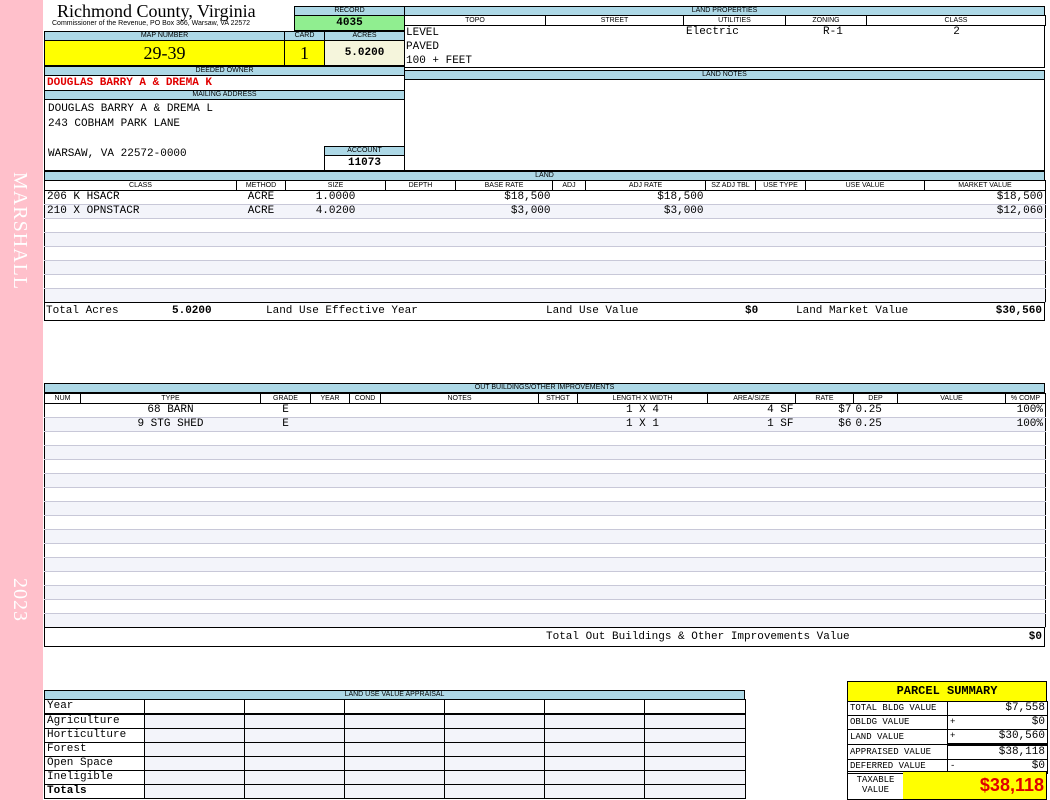 The width and height of the screenshot is (1050, 800). I want to click on account-number: 11073, so click(364, 163).